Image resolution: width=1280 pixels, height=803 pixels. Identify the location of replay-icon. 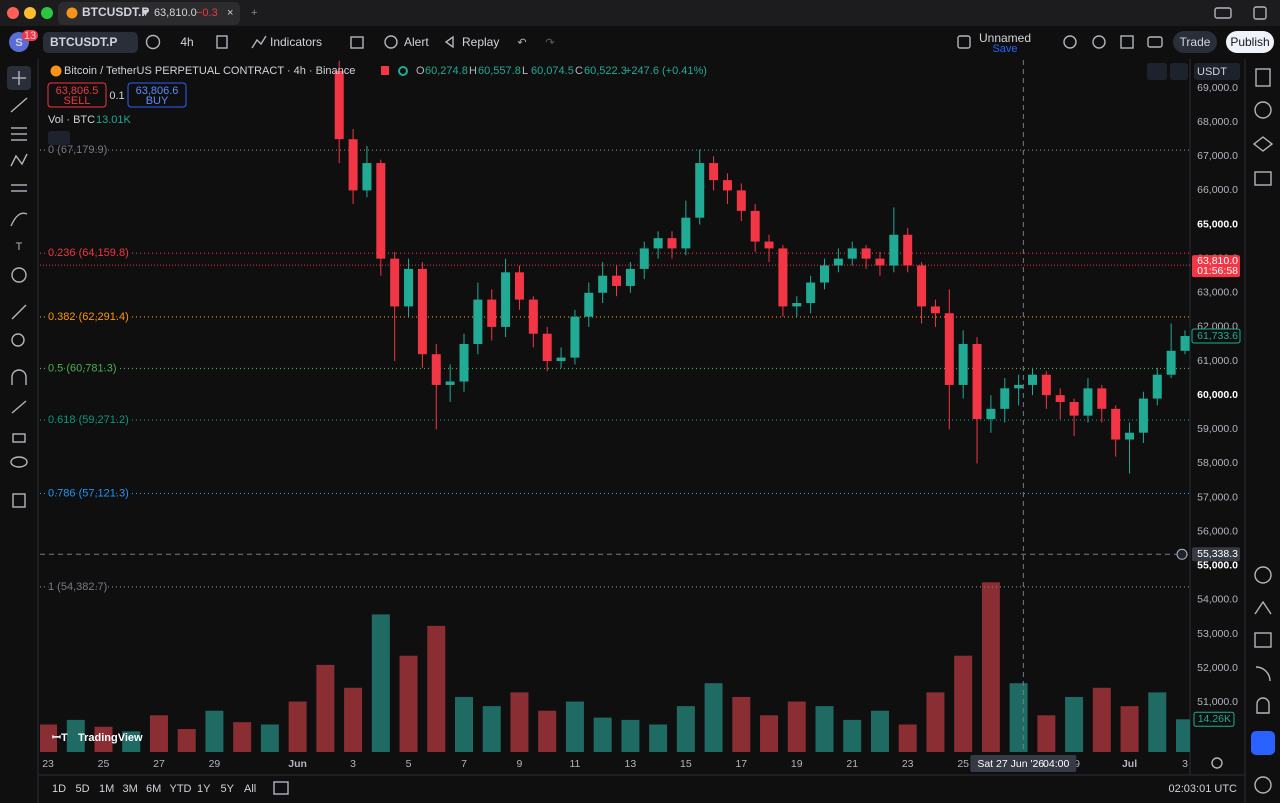
(449, 42).